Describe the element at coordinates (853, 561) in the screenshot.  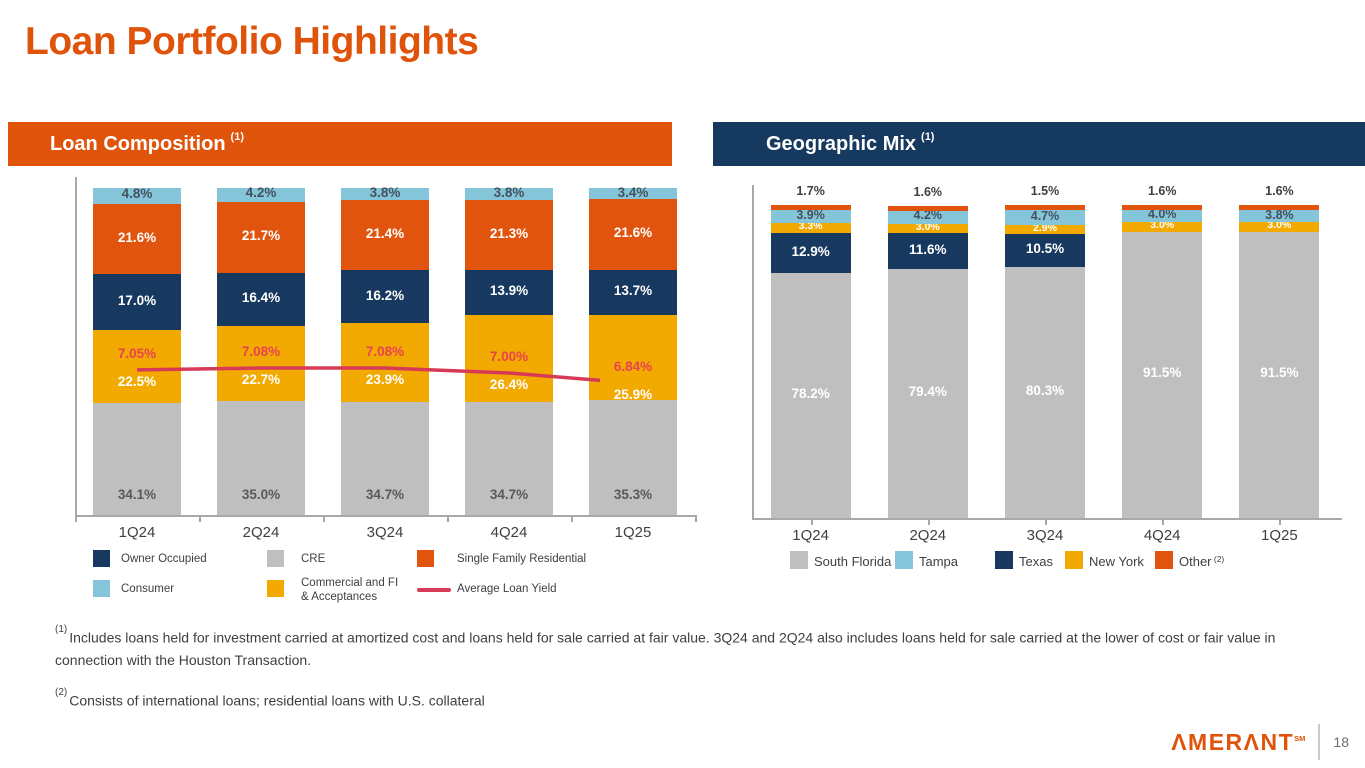
I see `legend-item: South Florida` at that location.